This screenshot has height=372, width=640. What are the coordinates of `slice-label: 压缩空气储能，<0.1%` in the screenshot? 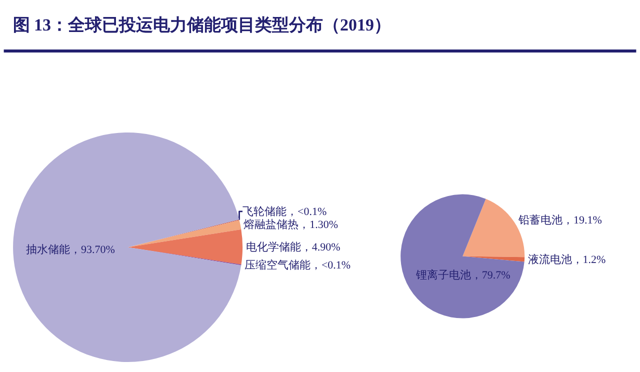 It's located at (297, 265).